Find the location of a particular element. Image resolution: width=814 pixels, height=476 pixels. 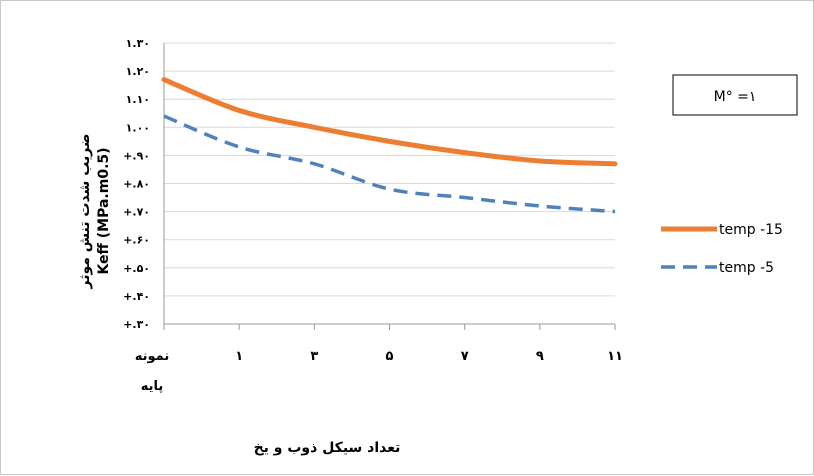

legend-label: temp -15 is located at coordinates (751, 230).